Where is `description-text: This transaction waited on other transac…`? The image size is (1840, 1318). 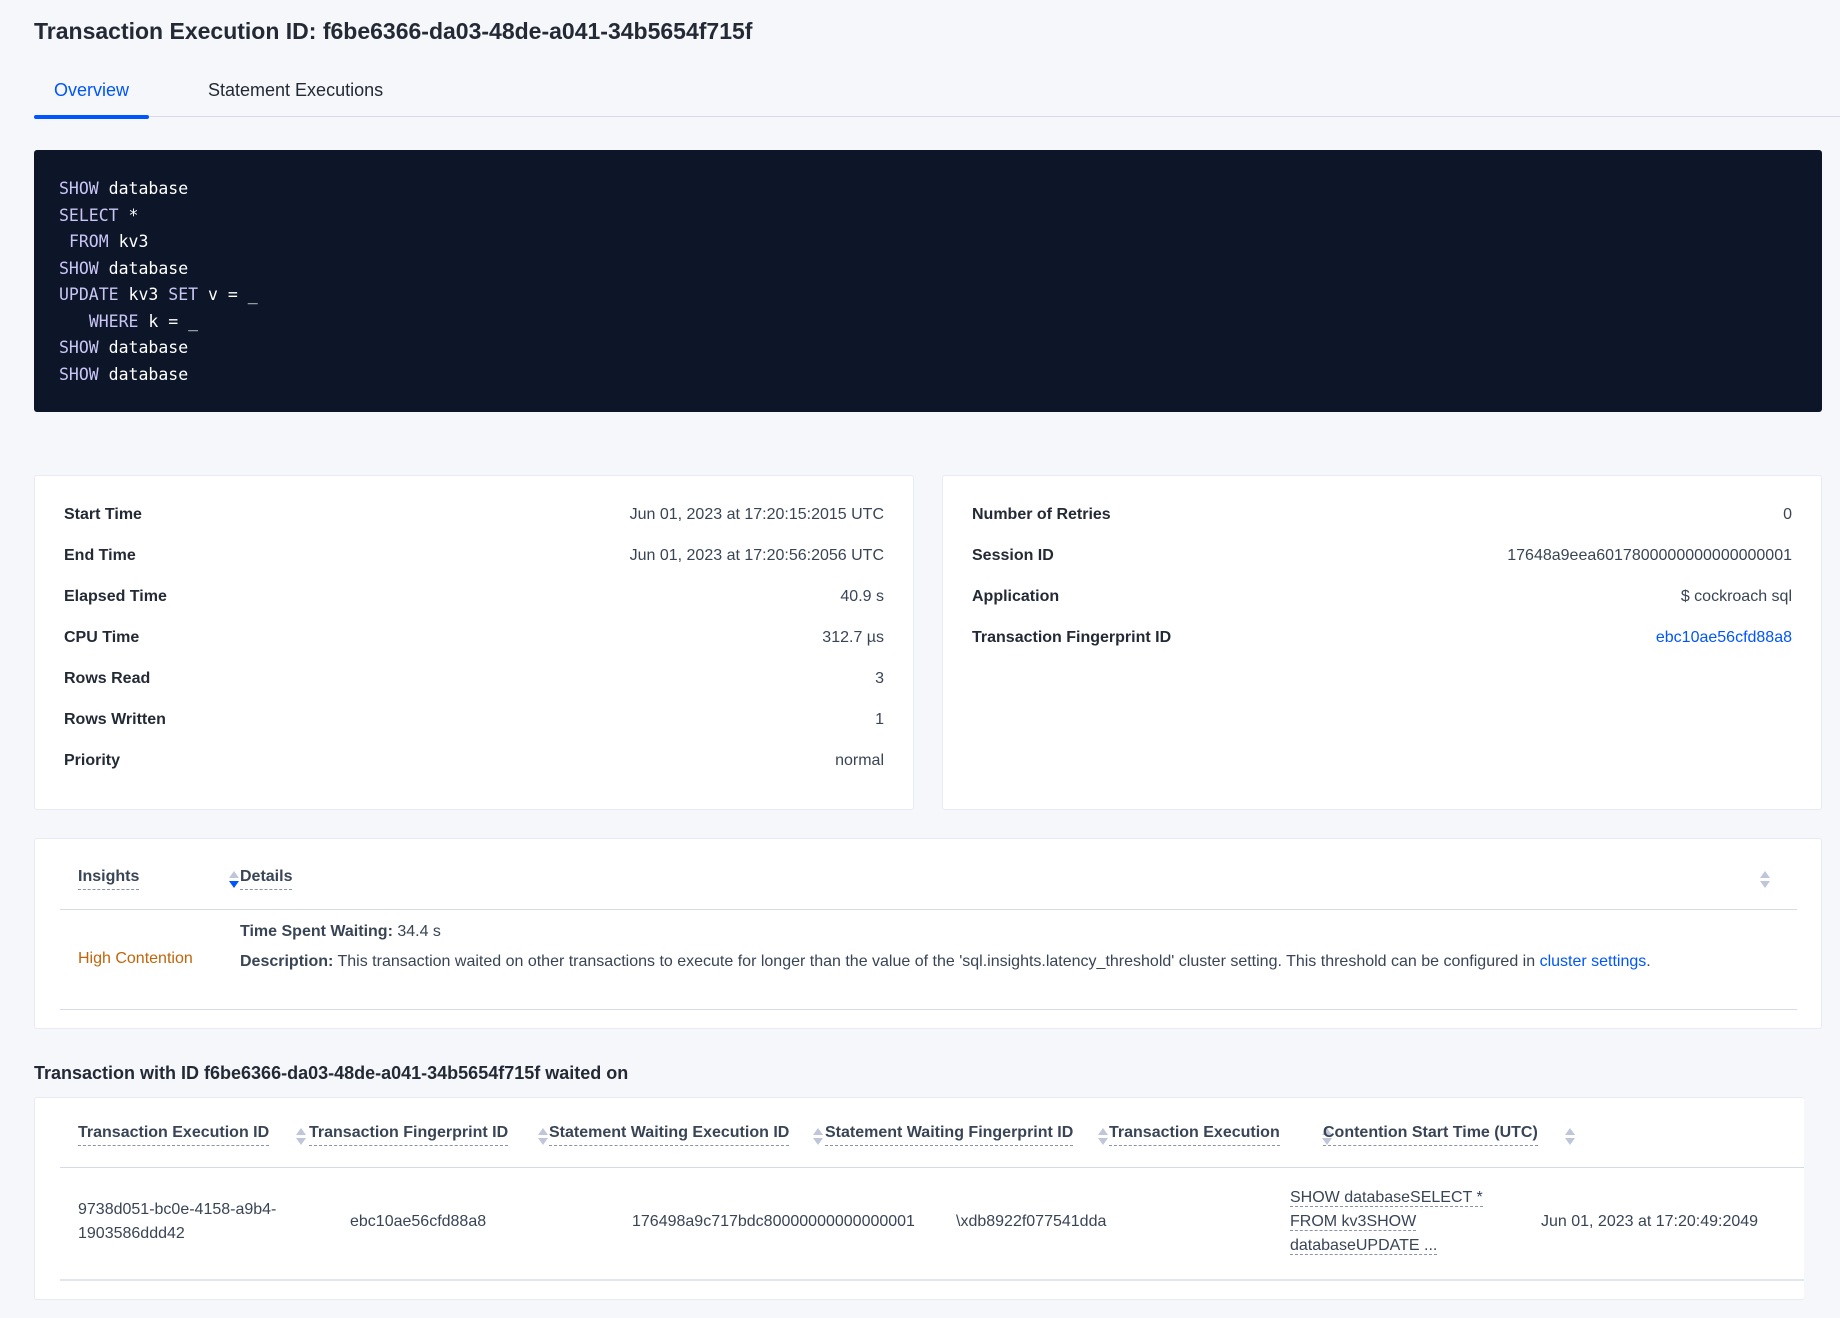
description-text: This transaction waited on other transac… is located at coordinates (936, 961).